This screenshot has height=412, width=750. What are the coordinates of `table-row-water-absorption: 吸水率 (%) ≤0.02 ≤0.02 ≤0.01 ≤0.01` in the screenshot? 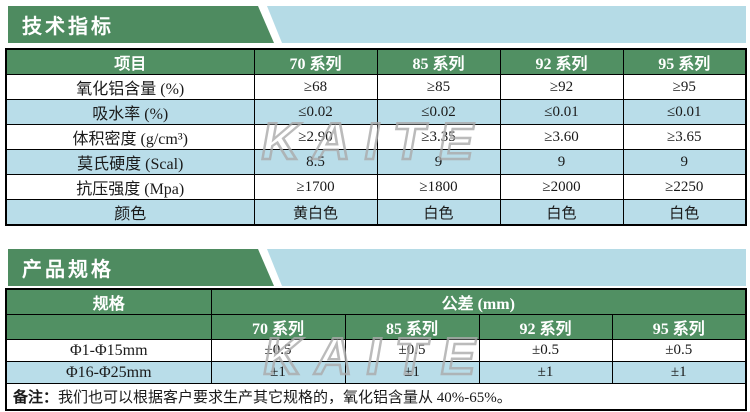 It's located at (376, 112).